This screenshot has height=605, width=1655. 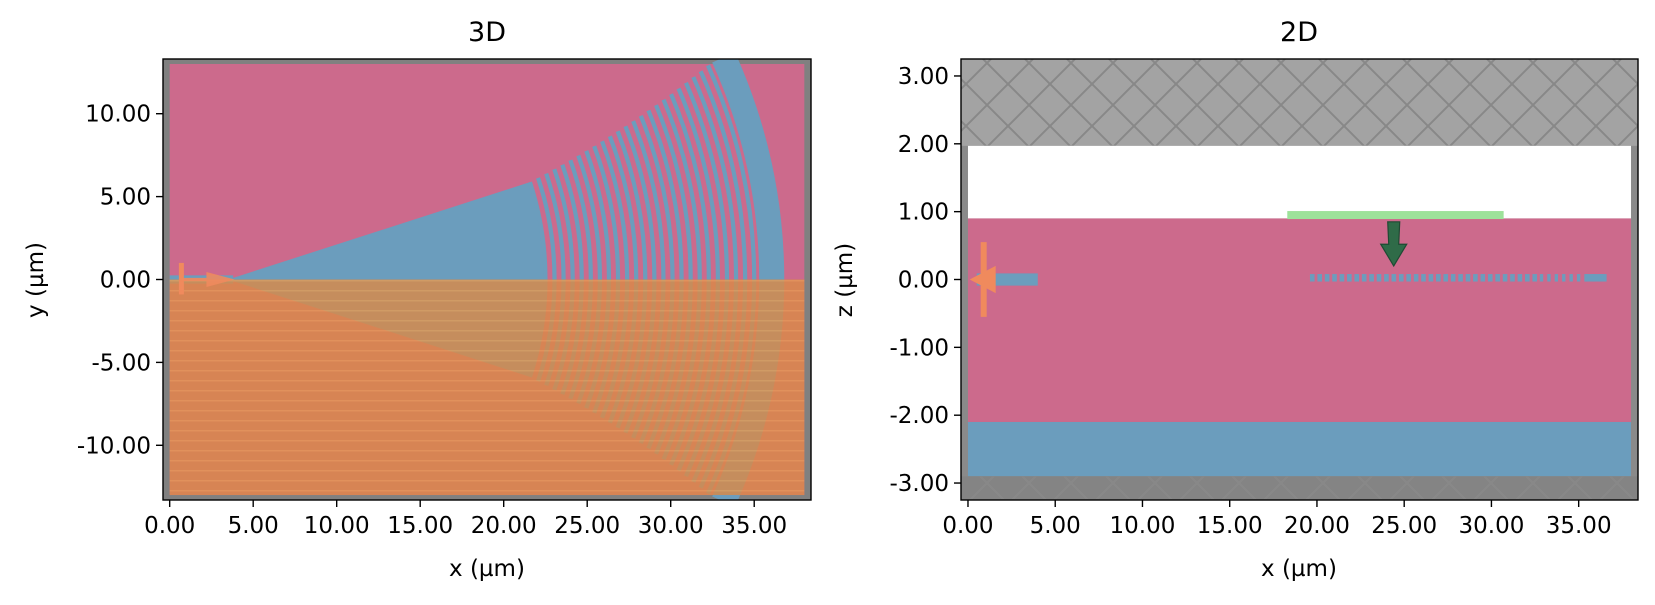 I want to click on y-tick-label: -2.00, so click(x=919, y=416).